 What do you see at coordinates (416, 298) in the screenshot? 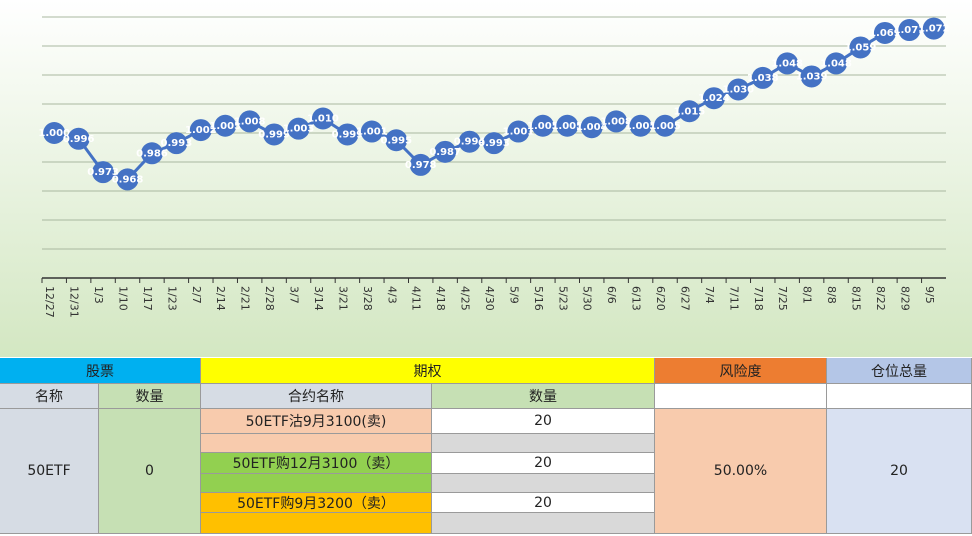
I see `x-tick-label: 4/11` at bounding box center [416, 298].